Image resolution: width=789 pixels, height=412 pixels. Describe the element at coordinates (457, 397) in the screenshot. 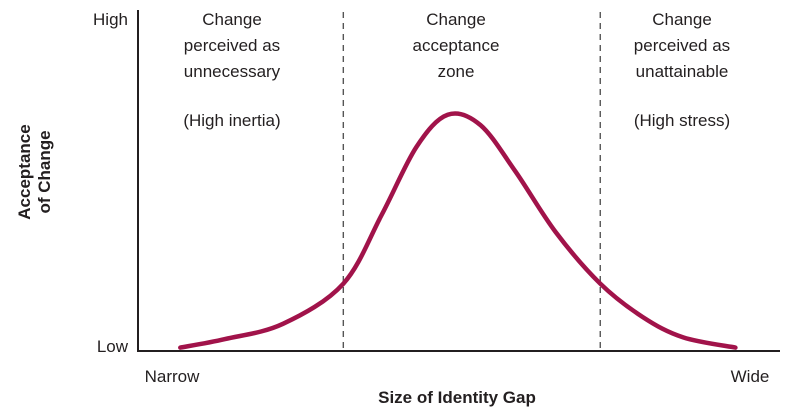

I see `x-axis-title: Size of Identity Gap` at that location.